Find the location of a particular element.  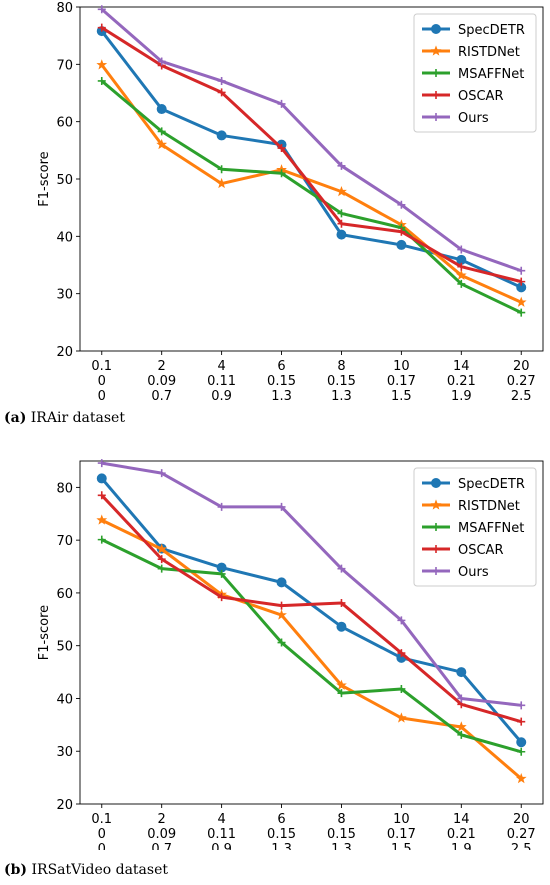

y-tick-label: 20 is located at coordinates (64, 805).